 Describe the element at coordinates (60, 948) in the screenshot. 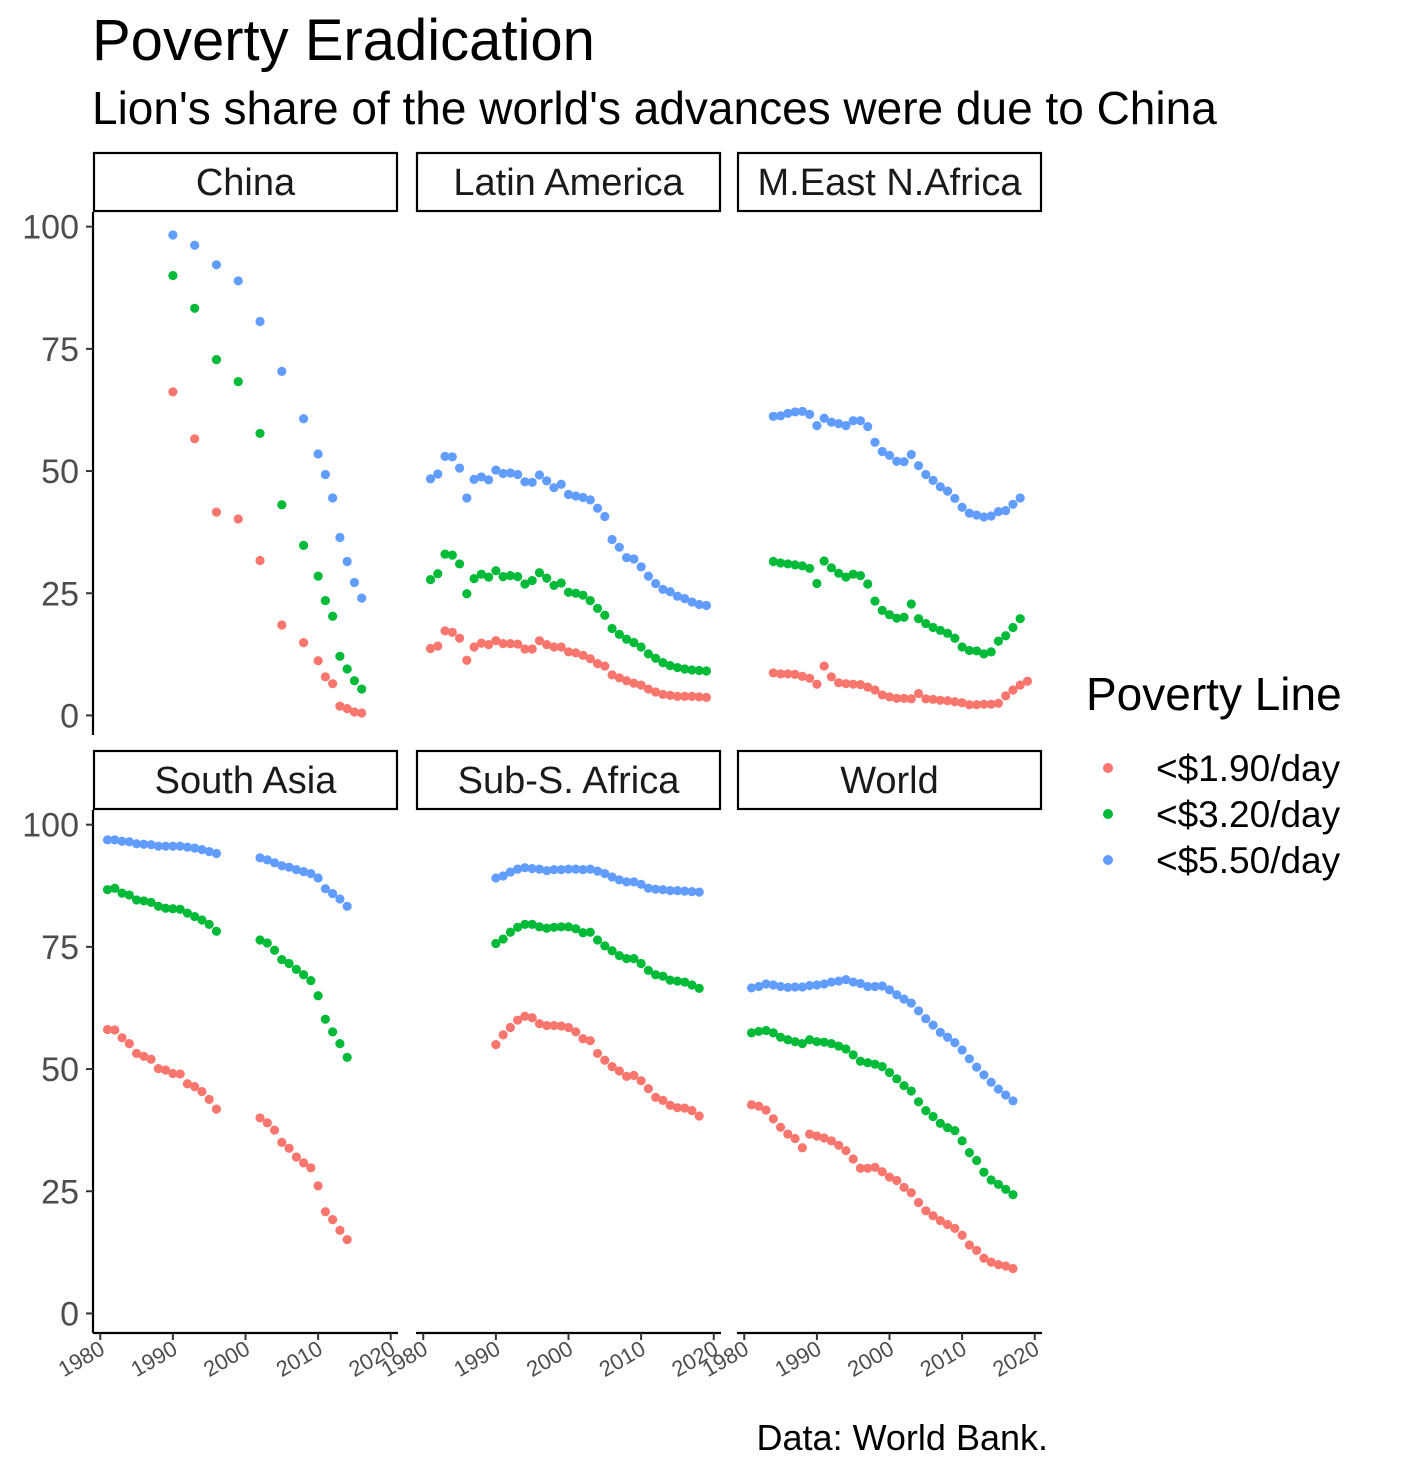

I see `y-tick-label: 75` at that location.